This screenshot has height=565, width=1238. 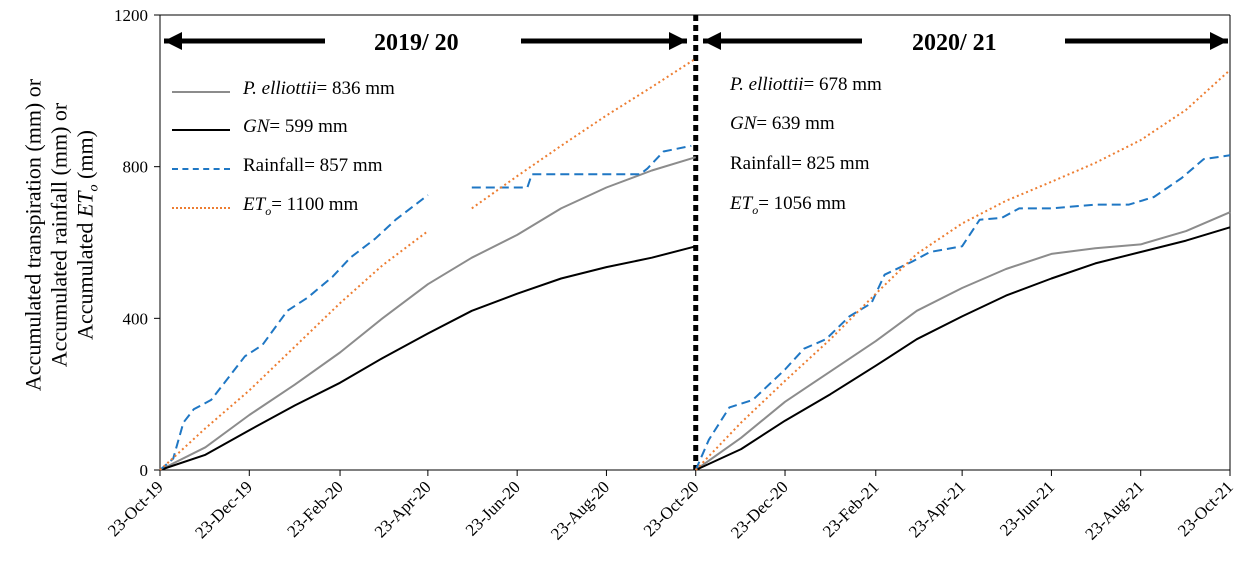 What do you see at coordinates (136, 318) in the screenshot?
I see `y-tick-label-1: 400` at bounding box center [136, 318].